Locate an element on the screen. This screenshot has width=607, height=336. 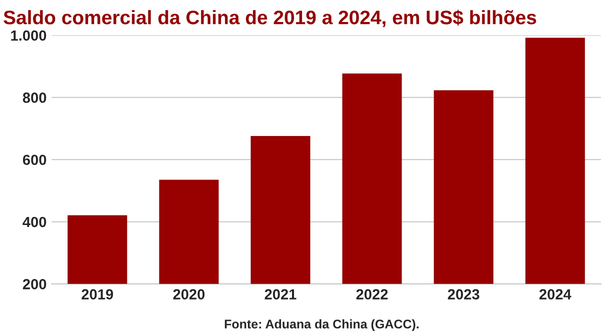
y-tick-label: 1.000 is located at coordinates (28, 35).